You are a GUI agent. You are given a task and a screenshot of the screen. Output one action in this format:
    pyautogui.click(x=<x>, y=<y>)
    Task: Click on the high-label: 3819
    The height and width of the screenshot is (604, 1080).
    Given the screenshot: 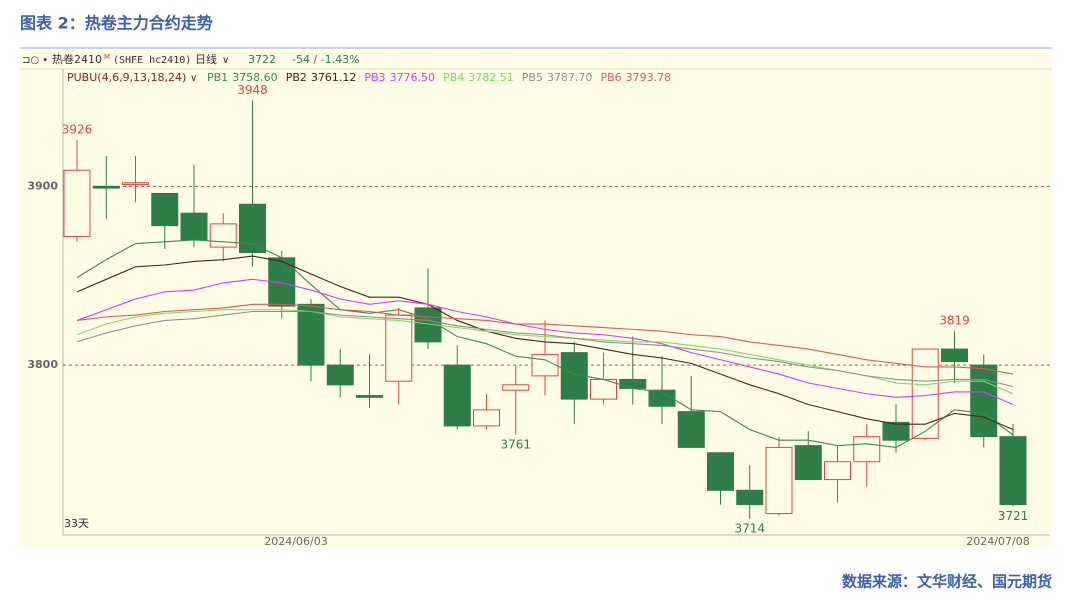 What is the action you would take?
    pyautogui.click(x=954, y=321)
    